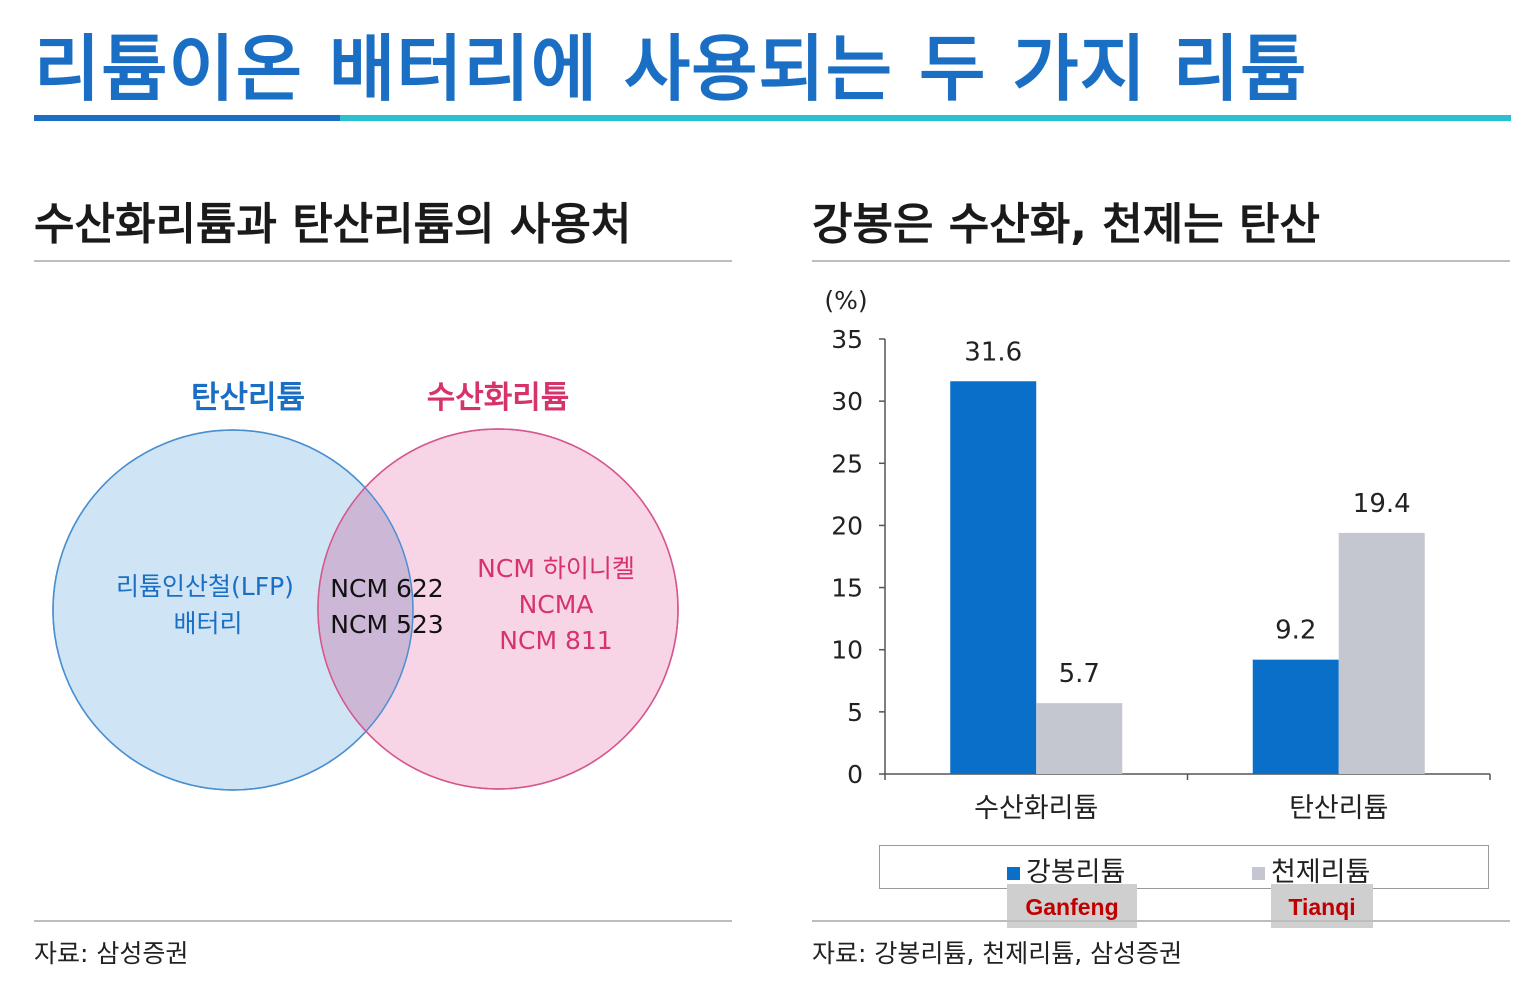  What do you see at coordinates (111, 953) in the screenshot?
I see `venn-source: 자료: 삼성증권` at bounding box center [111, 953].